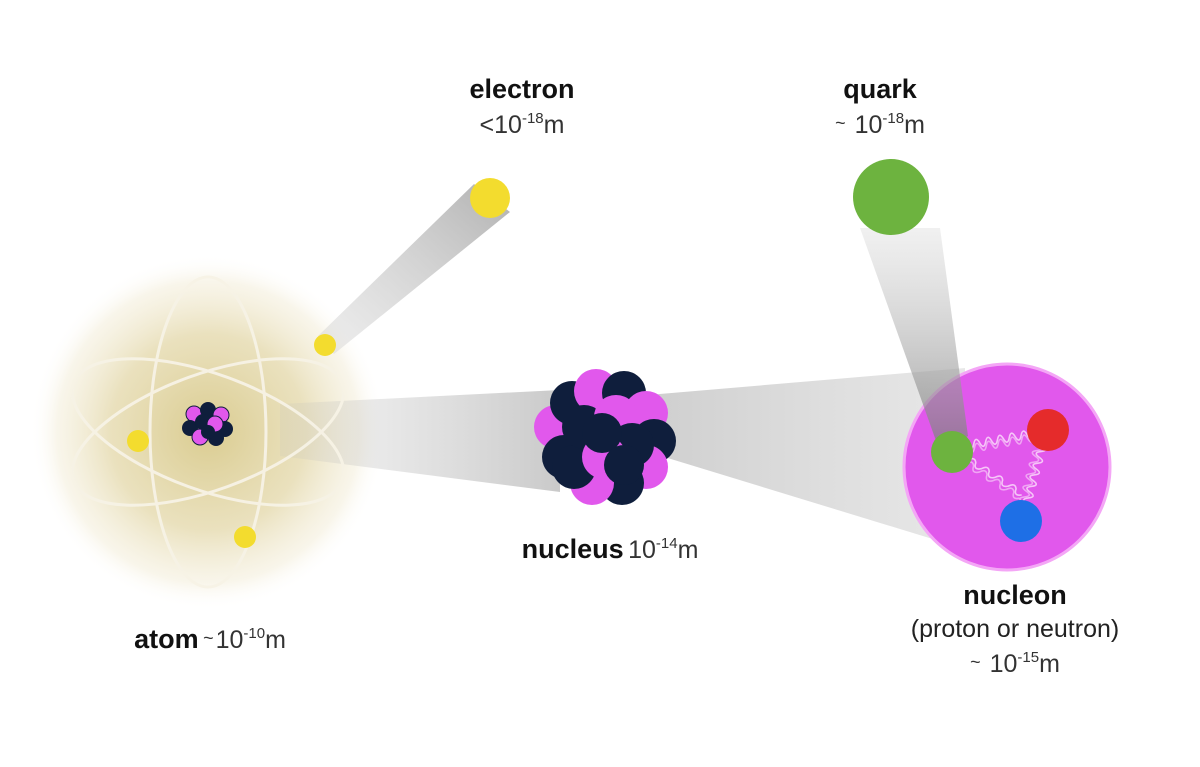 The height and width of the screenshot is (767, 1200). Describe the element at coordinates (1048, 430) in the screenshot. I see `quark-red` at that location.